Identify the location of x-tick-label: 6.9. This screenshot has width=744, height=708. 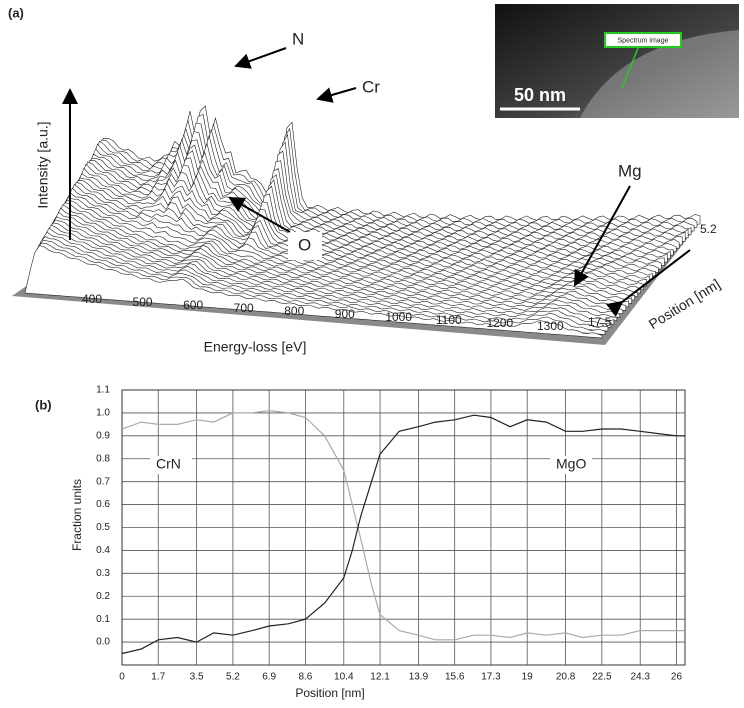
(269, 677).